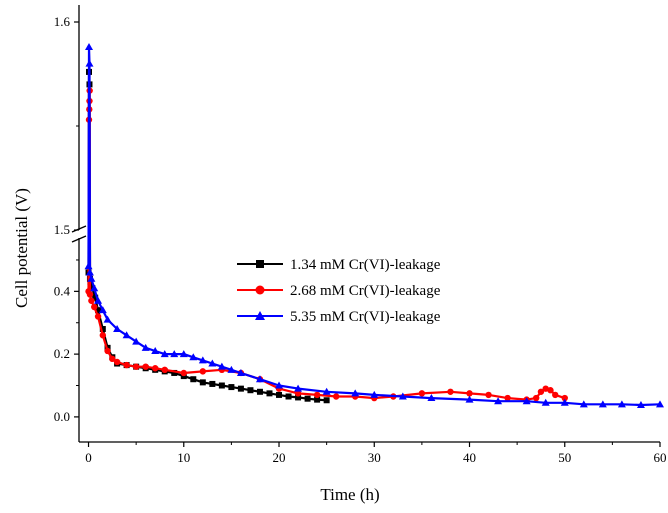 Image resolution: width=668 pixels, height=513 pixels. What do you see at coordinates (21, 248) in the screenshot?
I see `y-axis-title: Cell potential (V)` at bounding box center [21, 248].